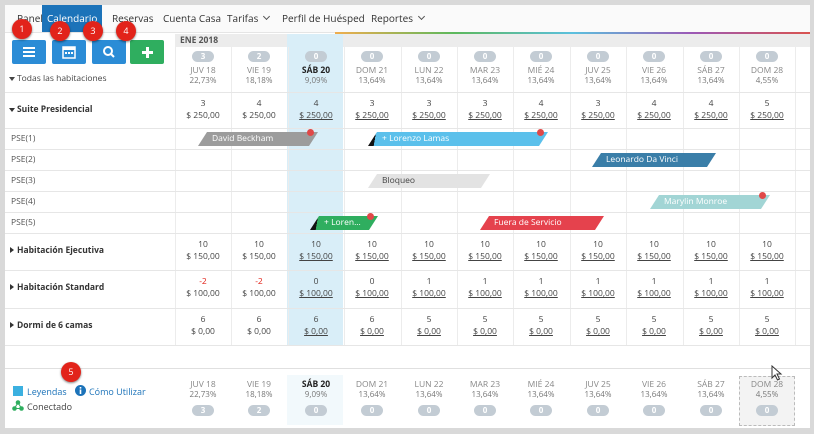  What do you see at coordinates (654, 160) in the screenshot?
I see `booking-bar: Leonardo Da Vinci` at bounding box center [654, 160].